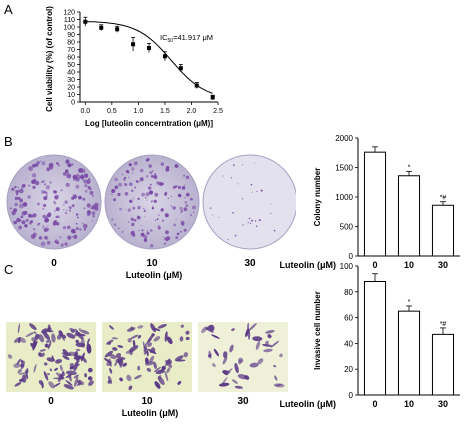 This screenshot has height=430, width=474. What do you see at coordinates (250, 263) in the screenshot?
I see `plate-label-30: 30` at bounding box center [250, 263].